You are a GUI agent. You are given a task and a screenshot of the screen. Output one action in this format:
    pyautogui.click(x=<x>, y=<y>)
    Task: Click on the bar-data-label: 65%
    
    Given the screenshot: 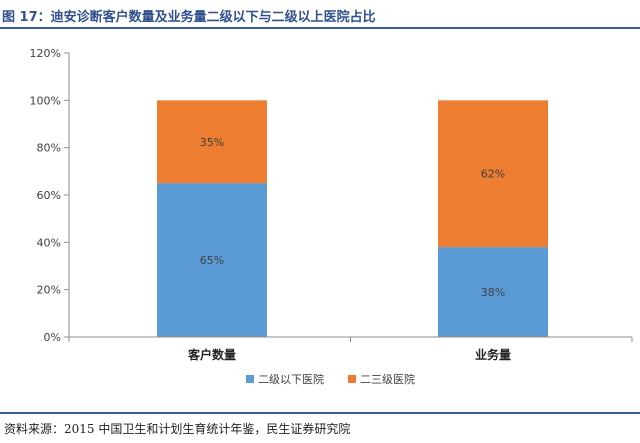 What is the action you would take?
    pyautogui.click(x=212, y=260)
    